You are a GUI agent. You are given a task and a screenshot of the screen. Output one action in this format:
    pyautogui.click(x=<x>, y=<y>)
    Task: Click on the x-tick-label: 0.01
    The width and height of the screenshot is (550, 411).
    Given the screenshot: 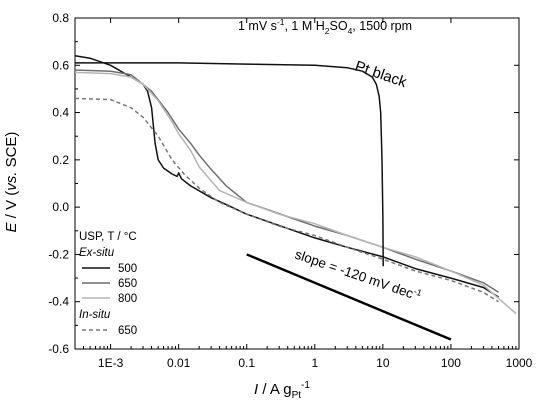 What is the action you would take?
    pyautogui.click(x=179, y=363)
    